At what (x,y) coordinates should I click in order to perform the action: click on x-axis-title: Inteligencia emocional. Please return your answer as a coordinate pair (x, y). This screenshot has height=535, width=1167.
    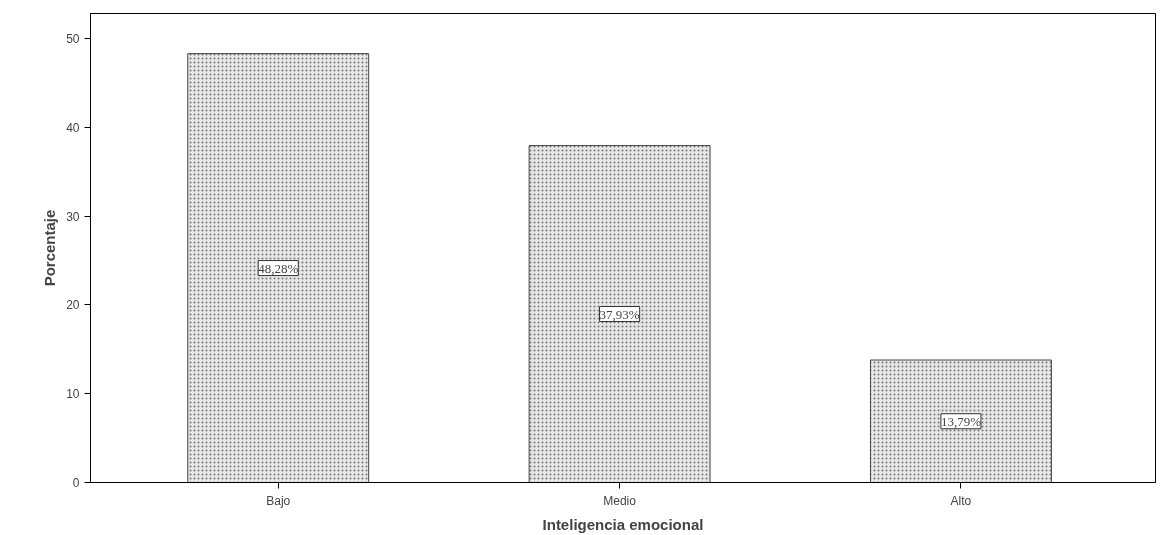
    Looking at the image, I should click on (623, 524).